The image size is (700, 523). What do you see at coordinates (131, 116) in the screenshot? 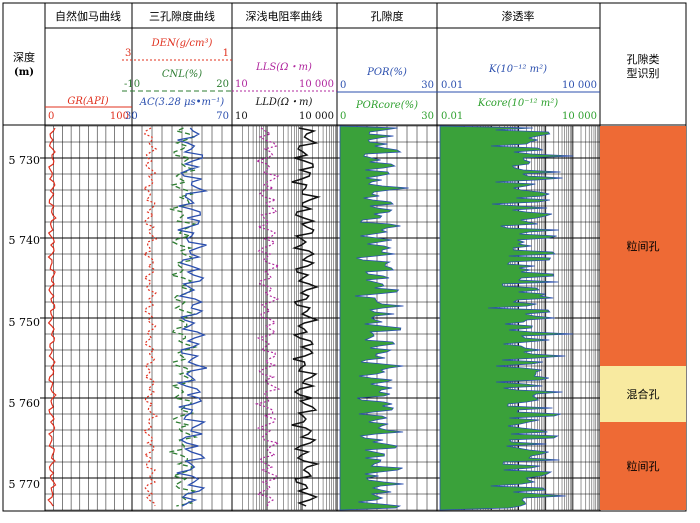
I see `ac-min: 30` at bounding box center [131, 116].